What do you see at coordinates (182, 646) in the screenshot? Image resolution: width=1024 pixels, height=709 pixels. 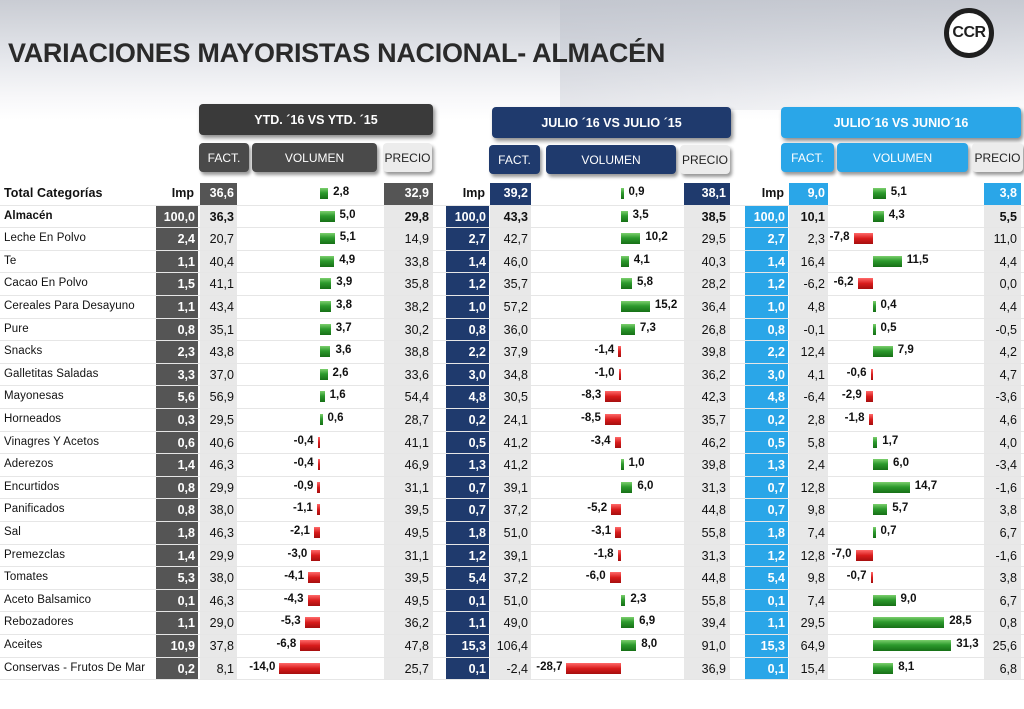 I see `row-20-imp-1: 10,9` at bounding box center [182, 646].